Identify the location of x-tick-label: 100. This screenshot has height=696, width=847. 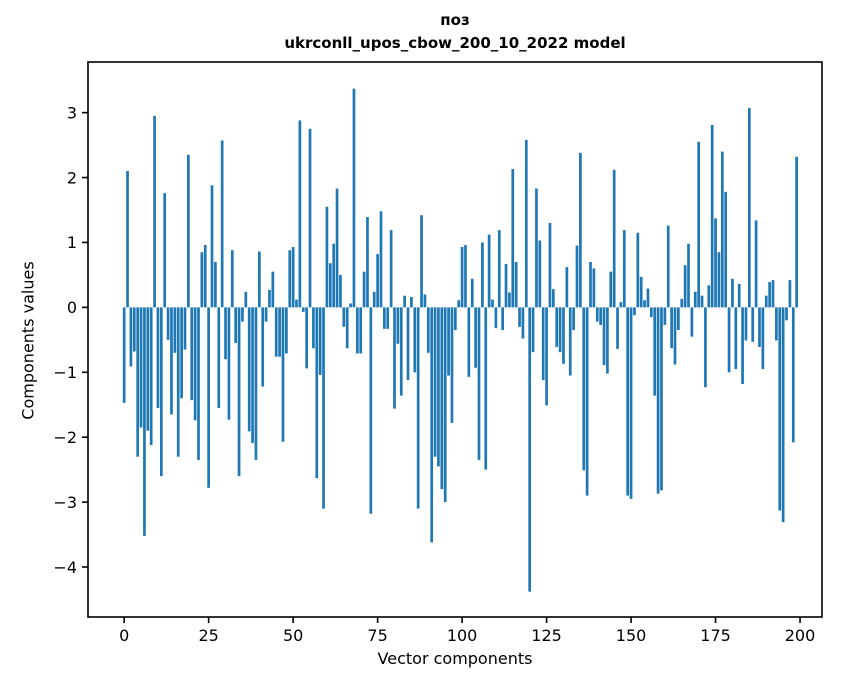
(462, 635).